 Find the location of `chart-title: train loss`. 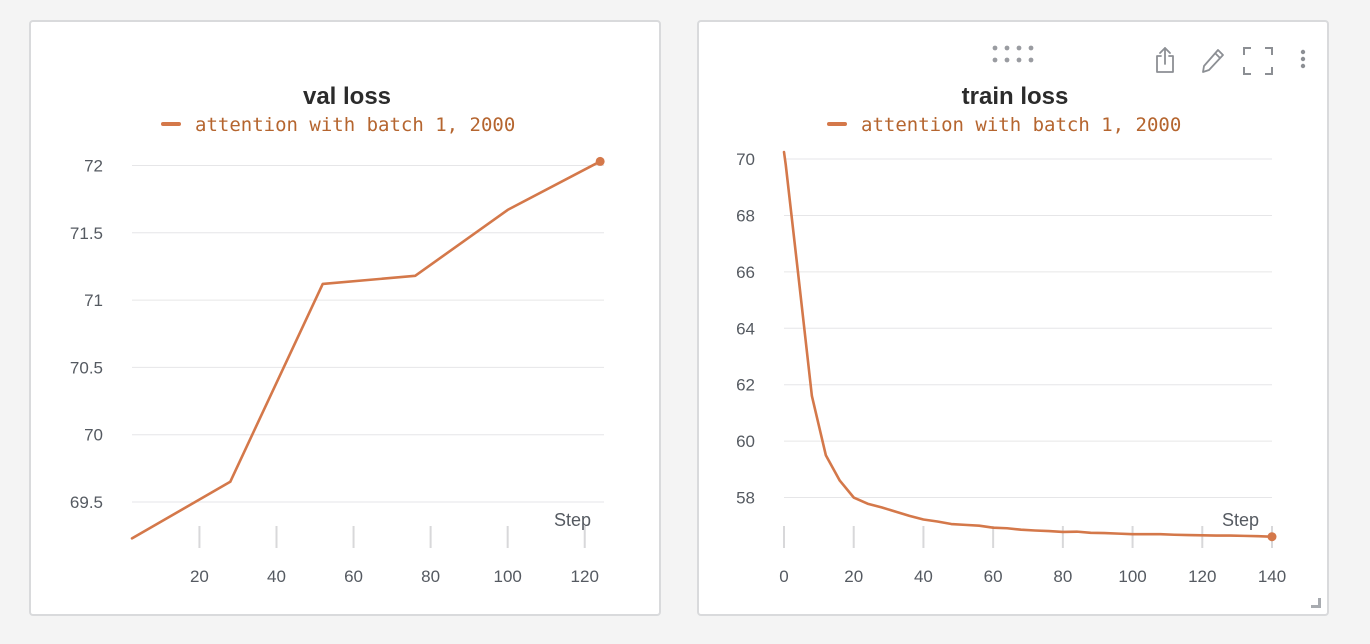

chart-title: train loss is located at coordinates (1015, 96).